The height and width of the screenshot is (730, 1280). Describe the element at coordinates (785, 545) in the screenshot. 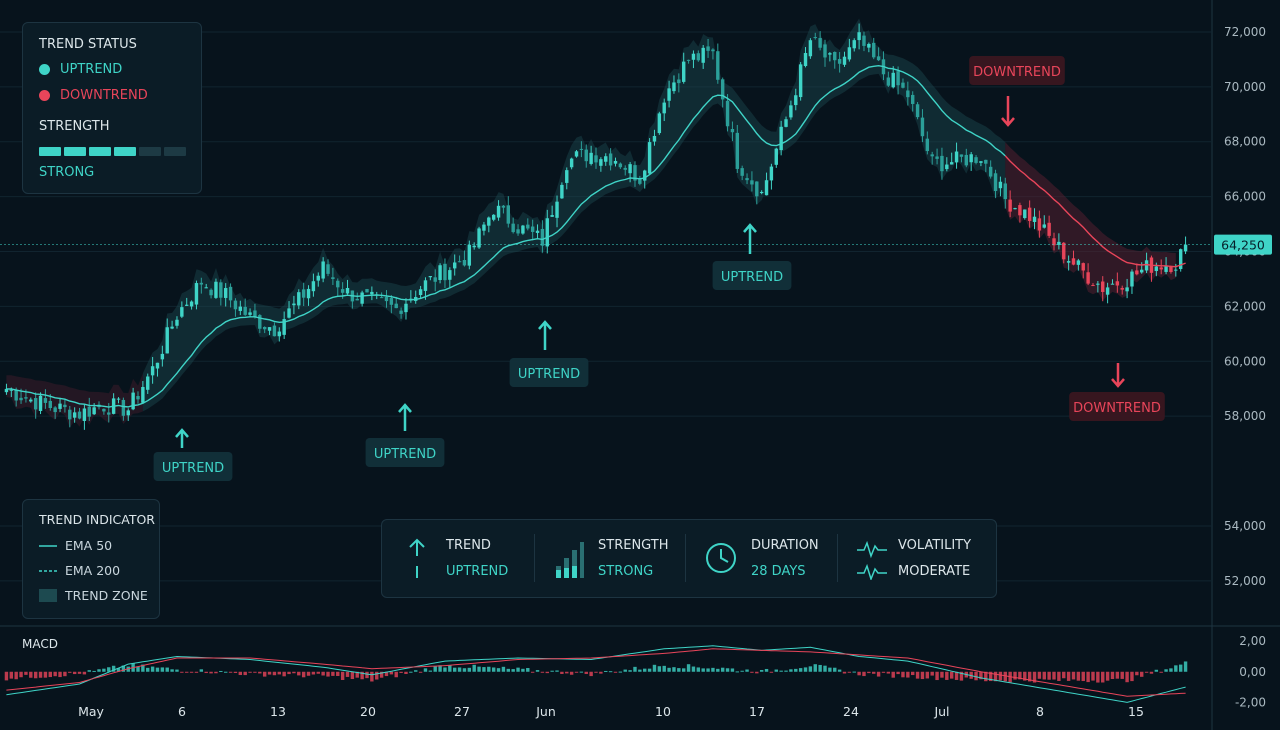

I see `stat-duration-label: DURATION` at that location.